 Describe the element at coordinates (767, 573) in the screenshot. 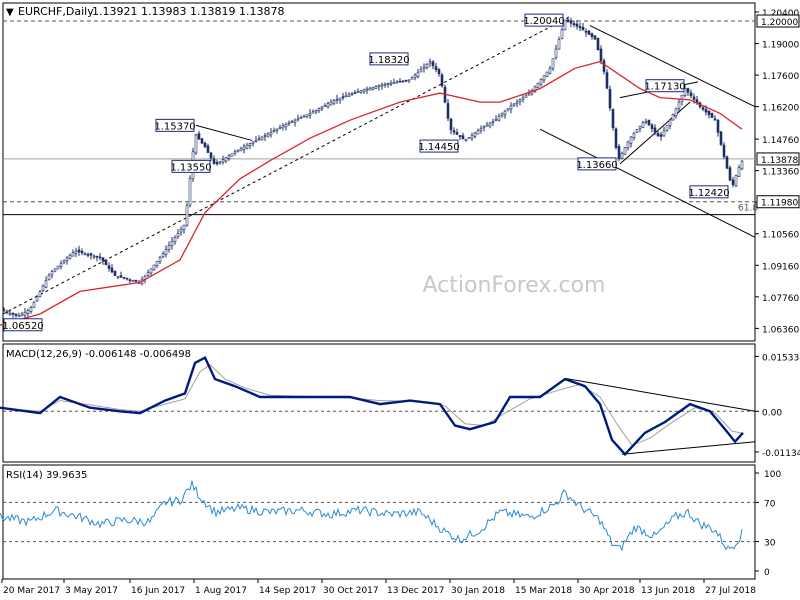

I see `rsi-axis-label: 0` at that location.